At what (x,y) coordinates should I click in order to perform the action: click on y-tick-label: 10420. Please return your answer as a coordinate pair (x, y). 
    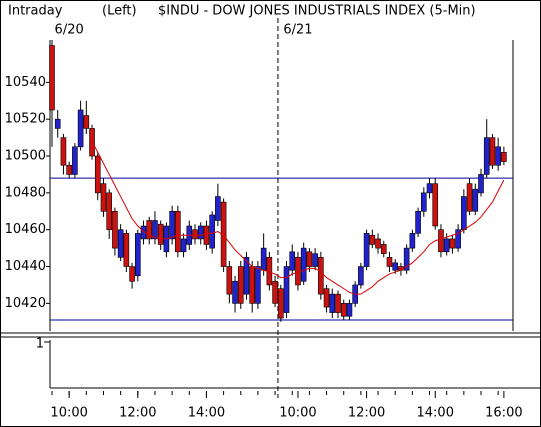
    Looking at the image, I should click on (25, 303).